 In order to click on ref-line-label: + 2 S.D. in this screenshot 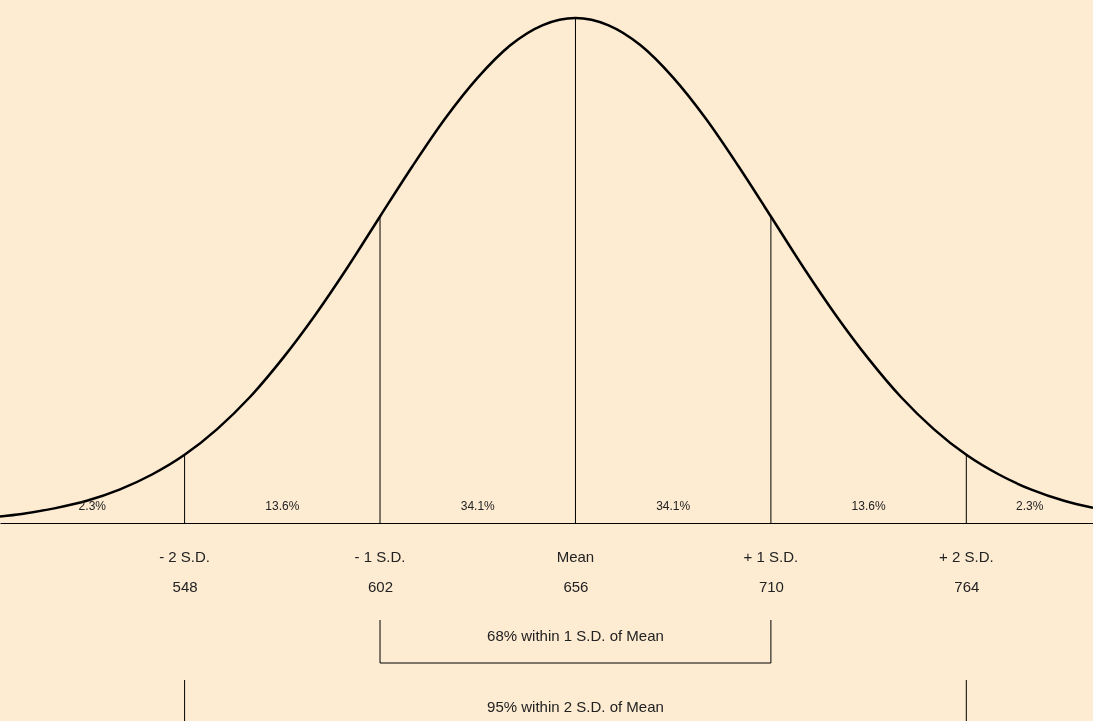, I will do `click(966, 556)`.